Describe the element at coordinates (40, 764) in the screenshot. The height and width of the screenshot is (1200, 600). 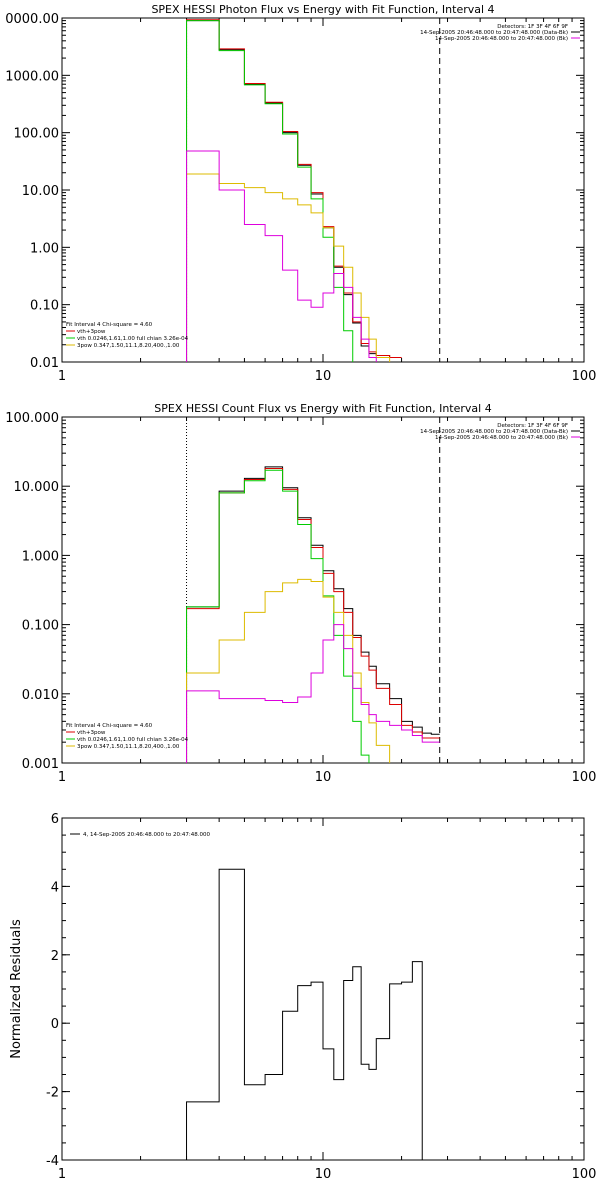
I see `y-tick-label: 0.001` at that location.